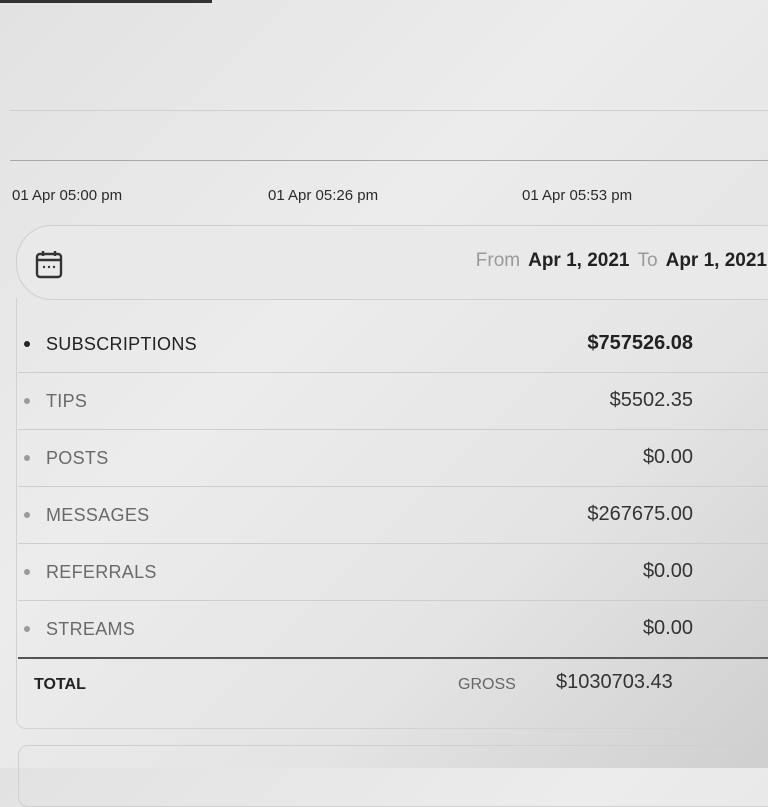 This screenshot has width=768, height=807. What do you see at coordinates (393, 776) in the screenshot?
I see `next-card` at bounding box center [393, 776].